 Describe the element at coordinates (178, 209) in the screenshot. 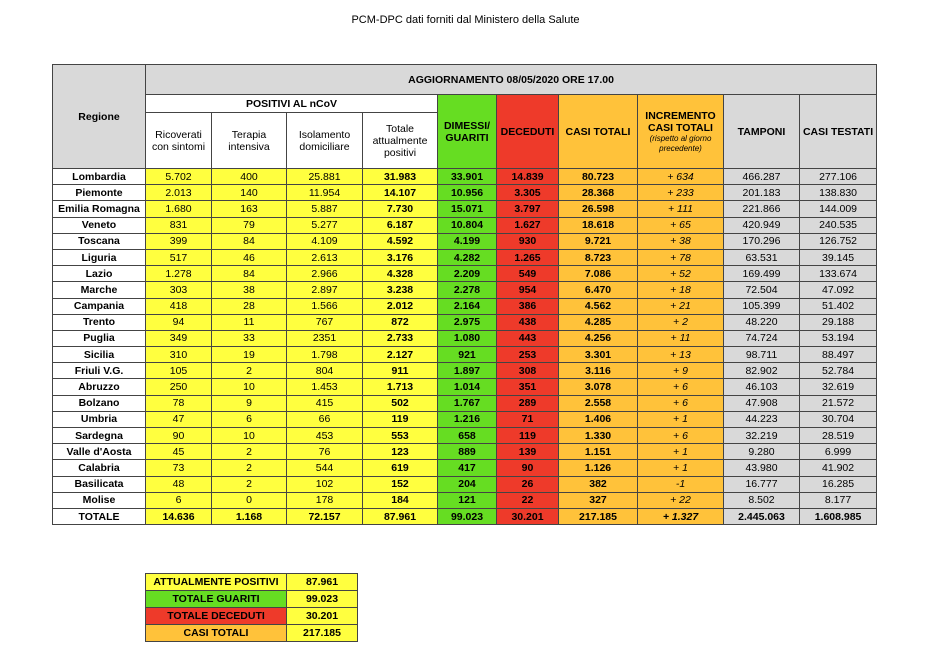

I see `cell-ric: 1.680` at that location.